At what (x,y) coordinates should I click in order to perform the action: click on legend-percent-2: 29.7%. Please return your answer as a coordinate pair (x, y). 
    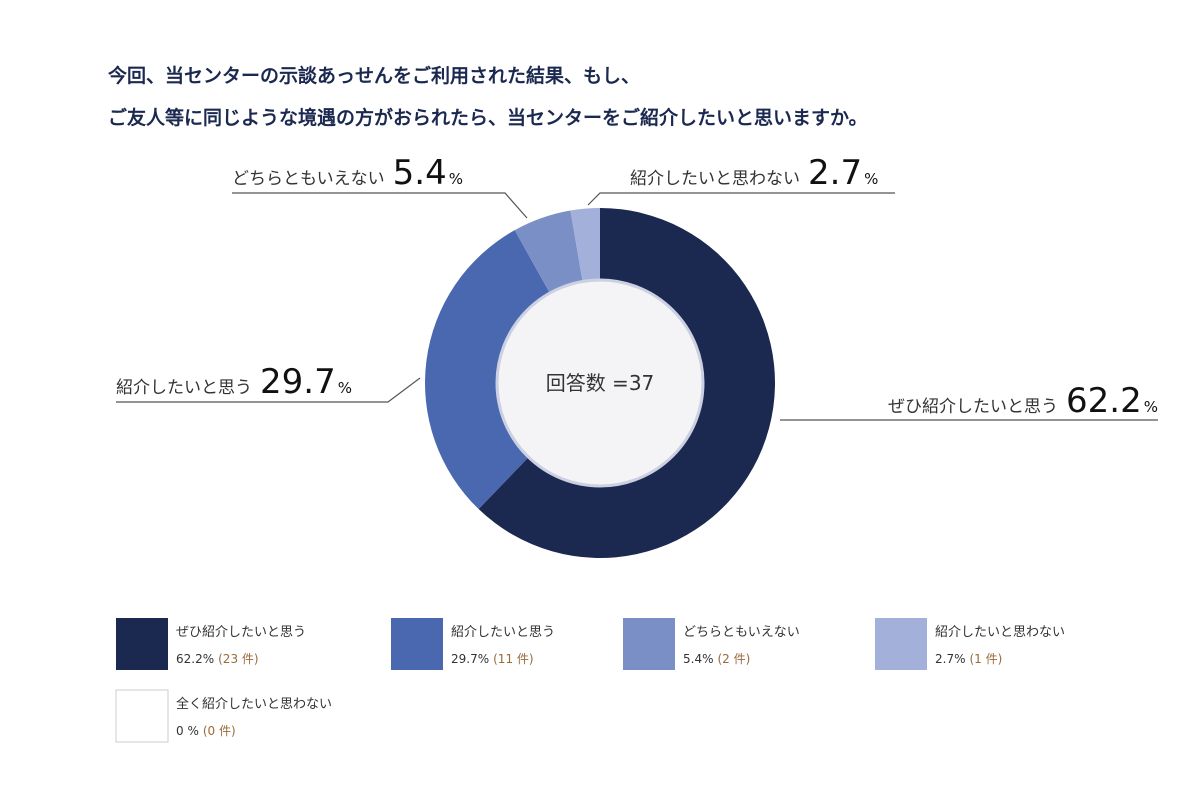
    Looking at the image, I should click on (470, 659).